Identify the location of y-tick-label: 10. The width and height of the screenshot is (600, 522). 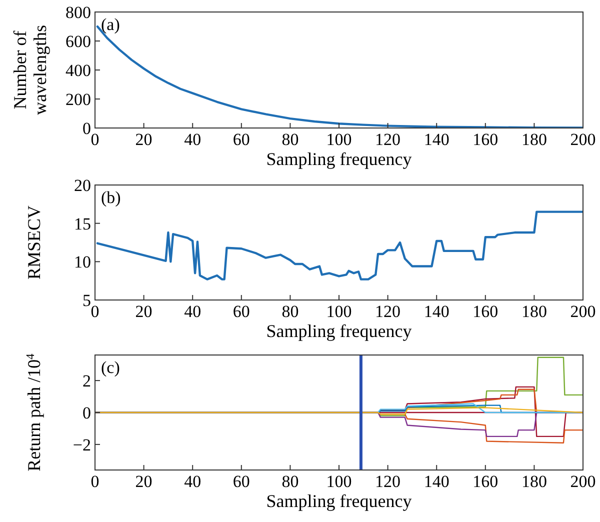
(82, 262).